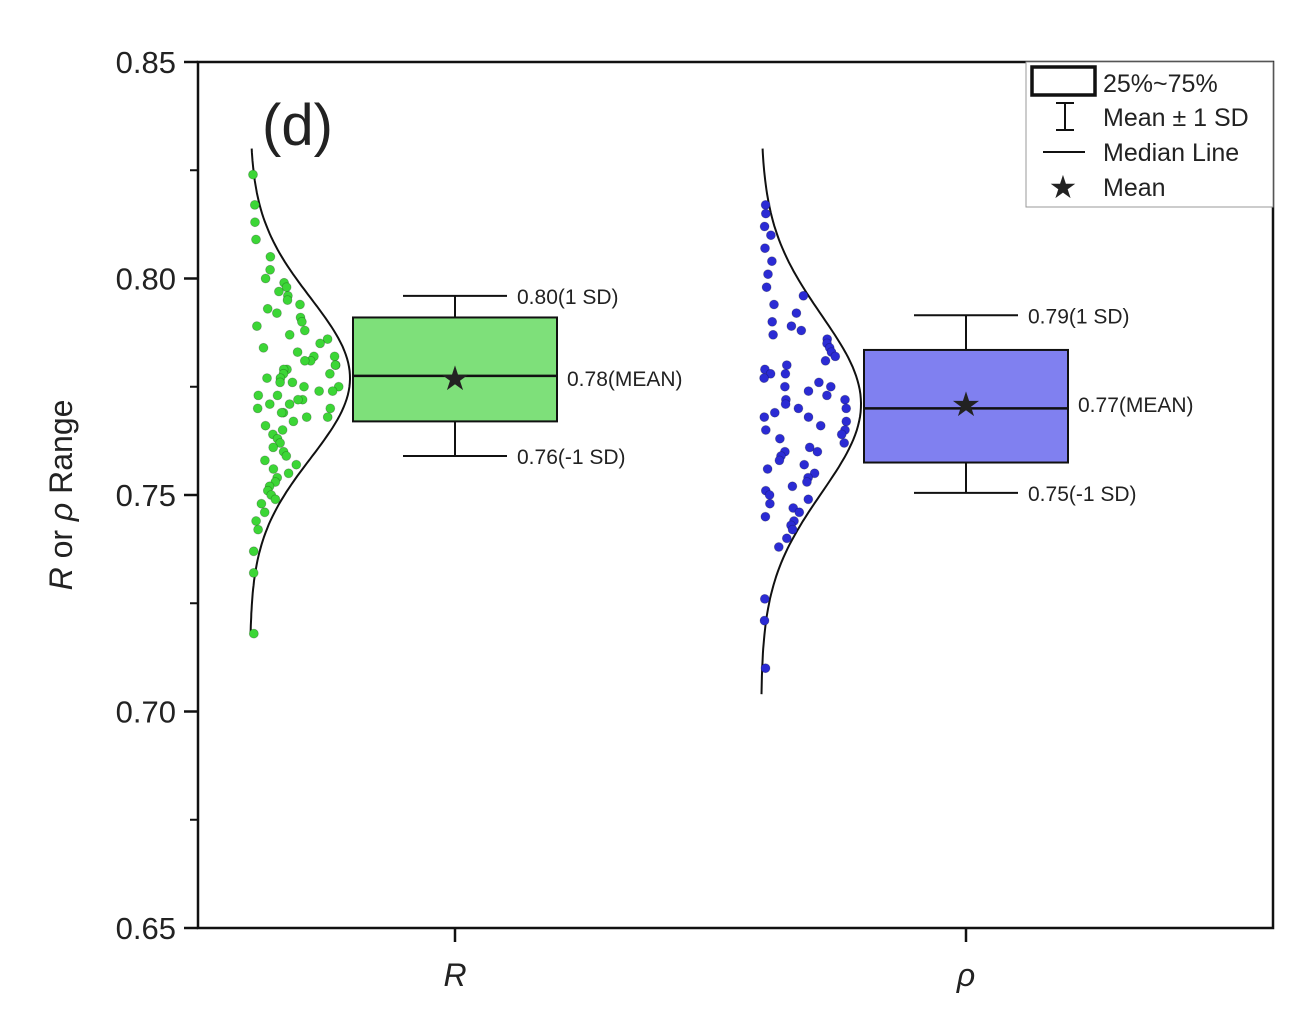 Image resolution: width=1308 pixels, height=1019 pixels. What do you see at coordinates (1082, 494) in the screenshot?
I see `sd-low-label: 0.75(-1 SD)` at bounding box center [1082, 494].